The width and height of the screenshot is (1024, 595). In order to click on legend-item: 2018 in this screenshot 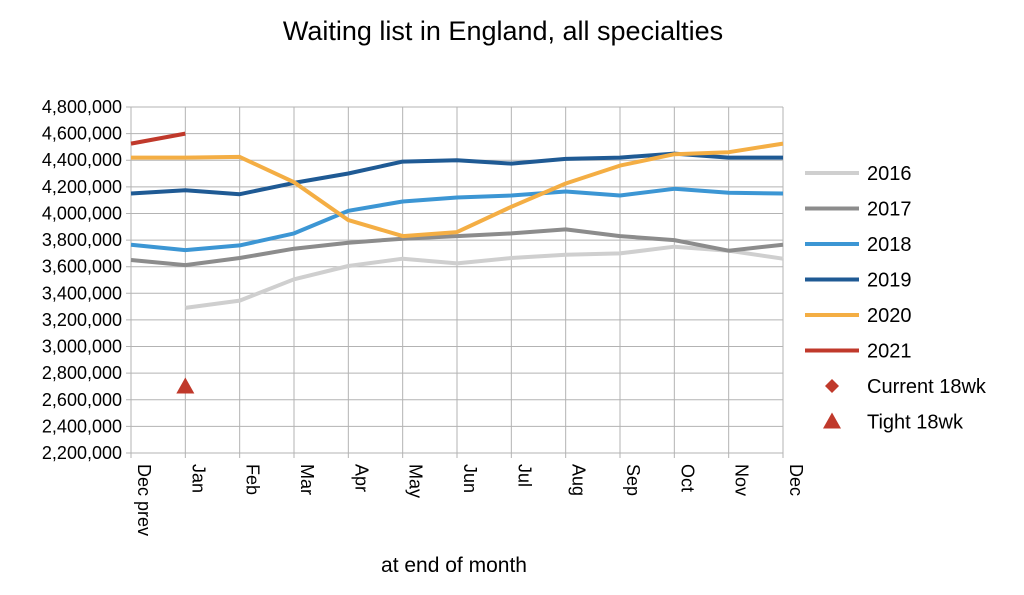, I will do `click(858, 245)`.